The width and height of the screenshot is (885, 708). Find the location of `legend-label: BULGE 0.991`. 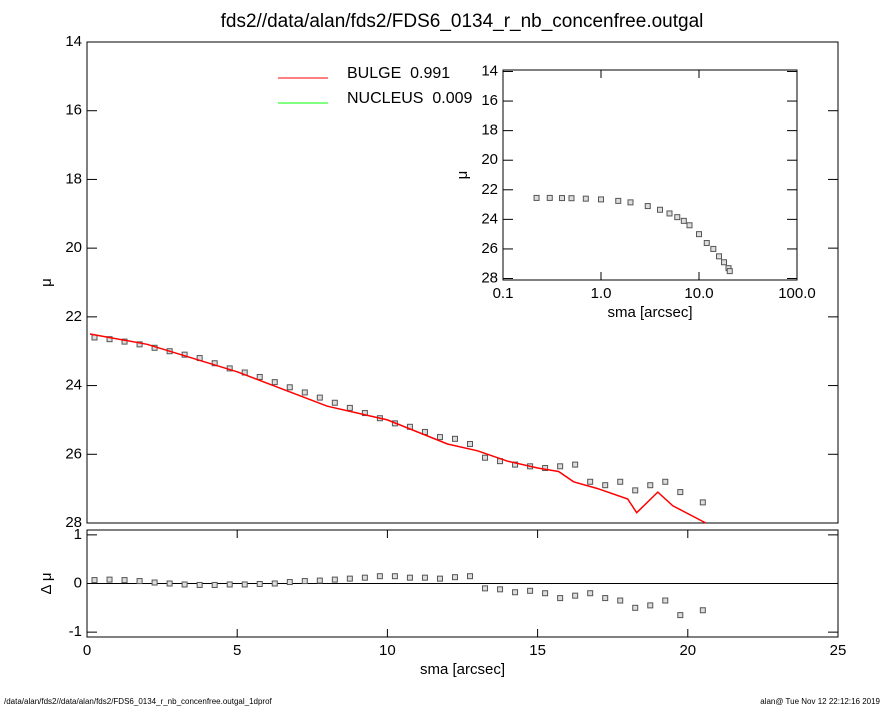

legend-label: BULGE 0.991 is located at coordinates (398, 73).